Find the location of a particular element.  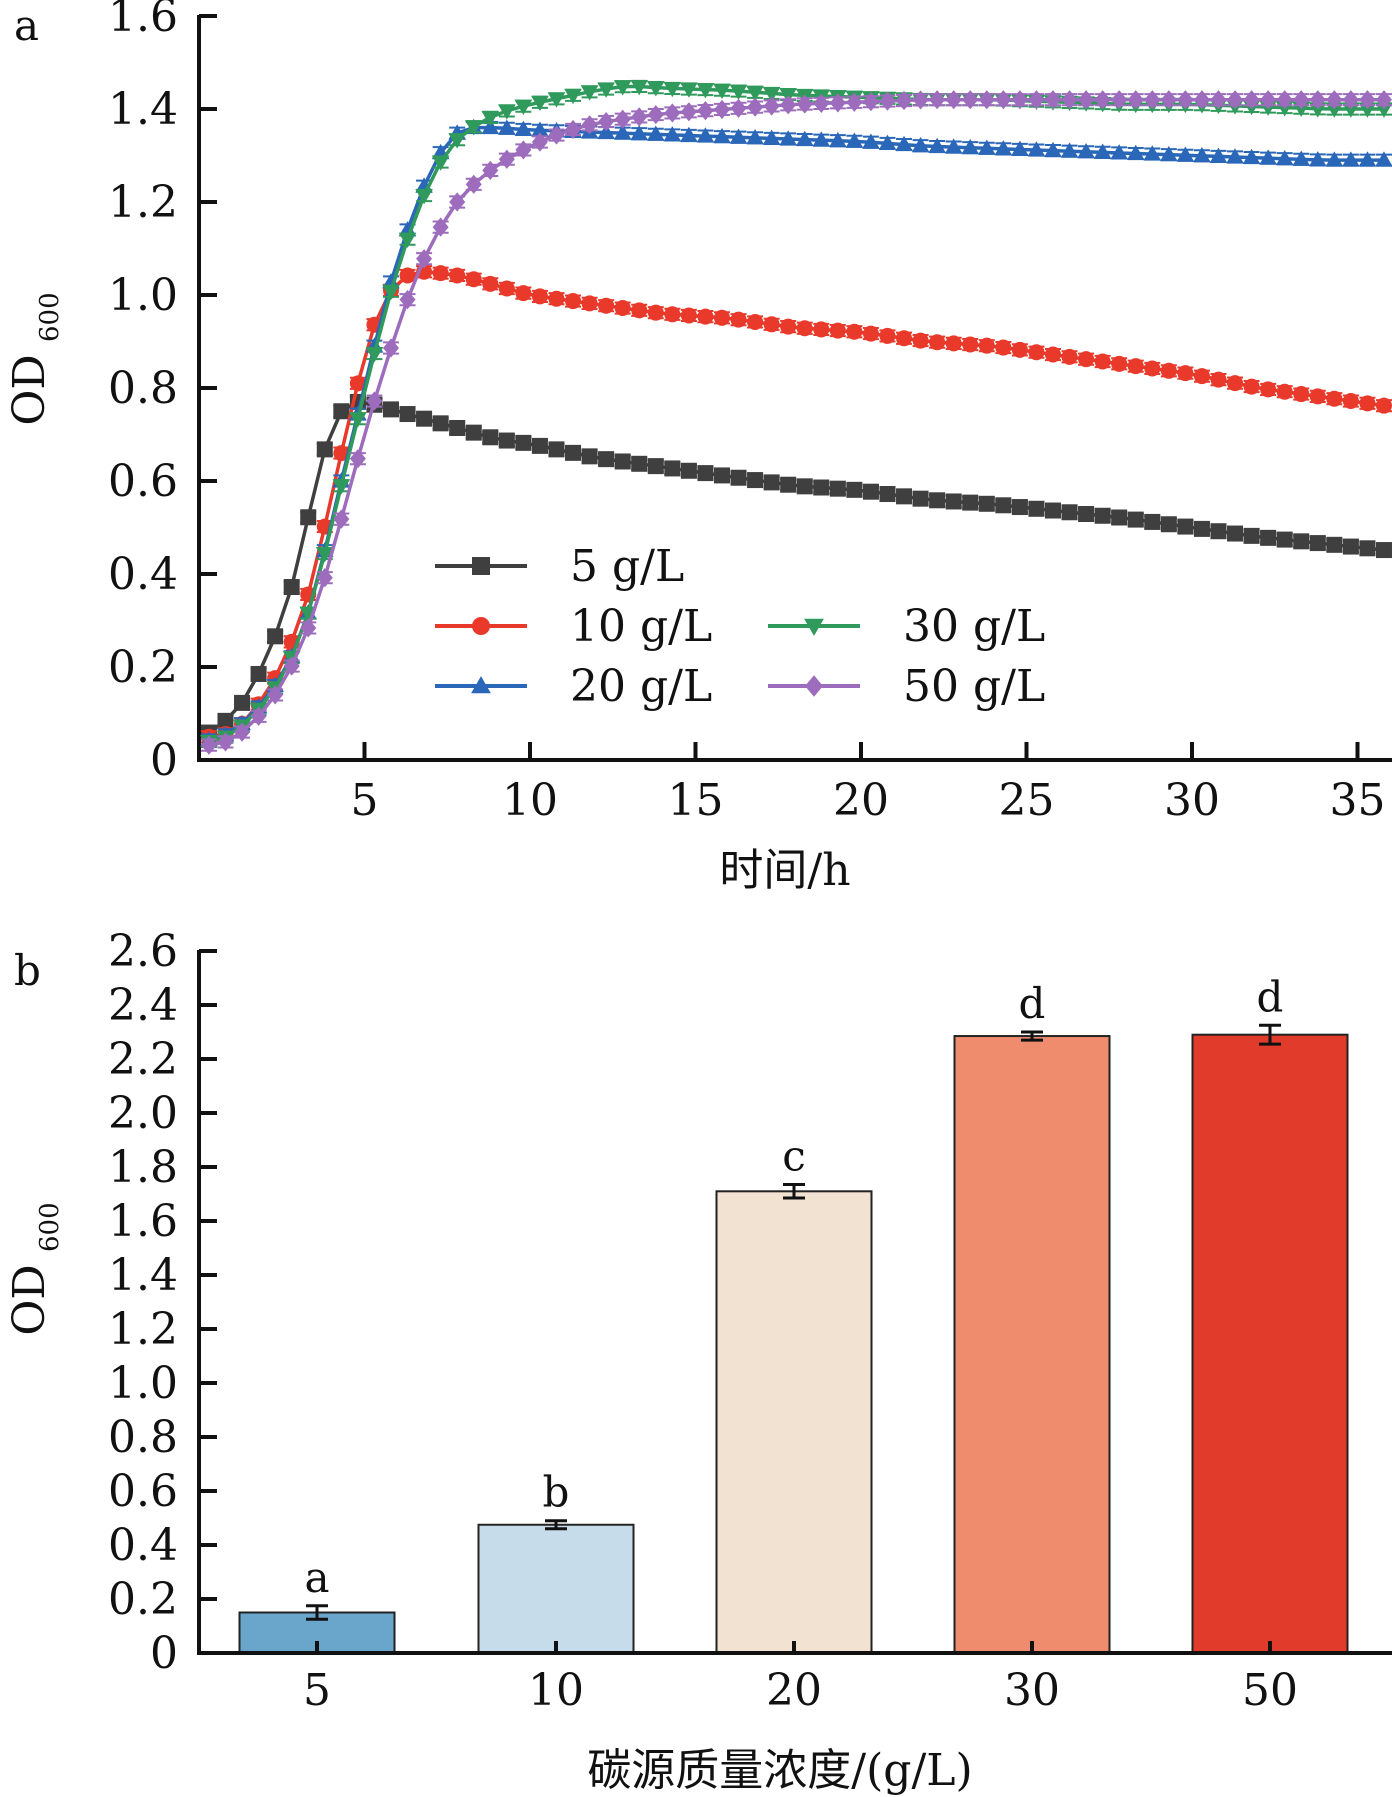

x-tick-label: 5 is located at coordinates (365, 800).